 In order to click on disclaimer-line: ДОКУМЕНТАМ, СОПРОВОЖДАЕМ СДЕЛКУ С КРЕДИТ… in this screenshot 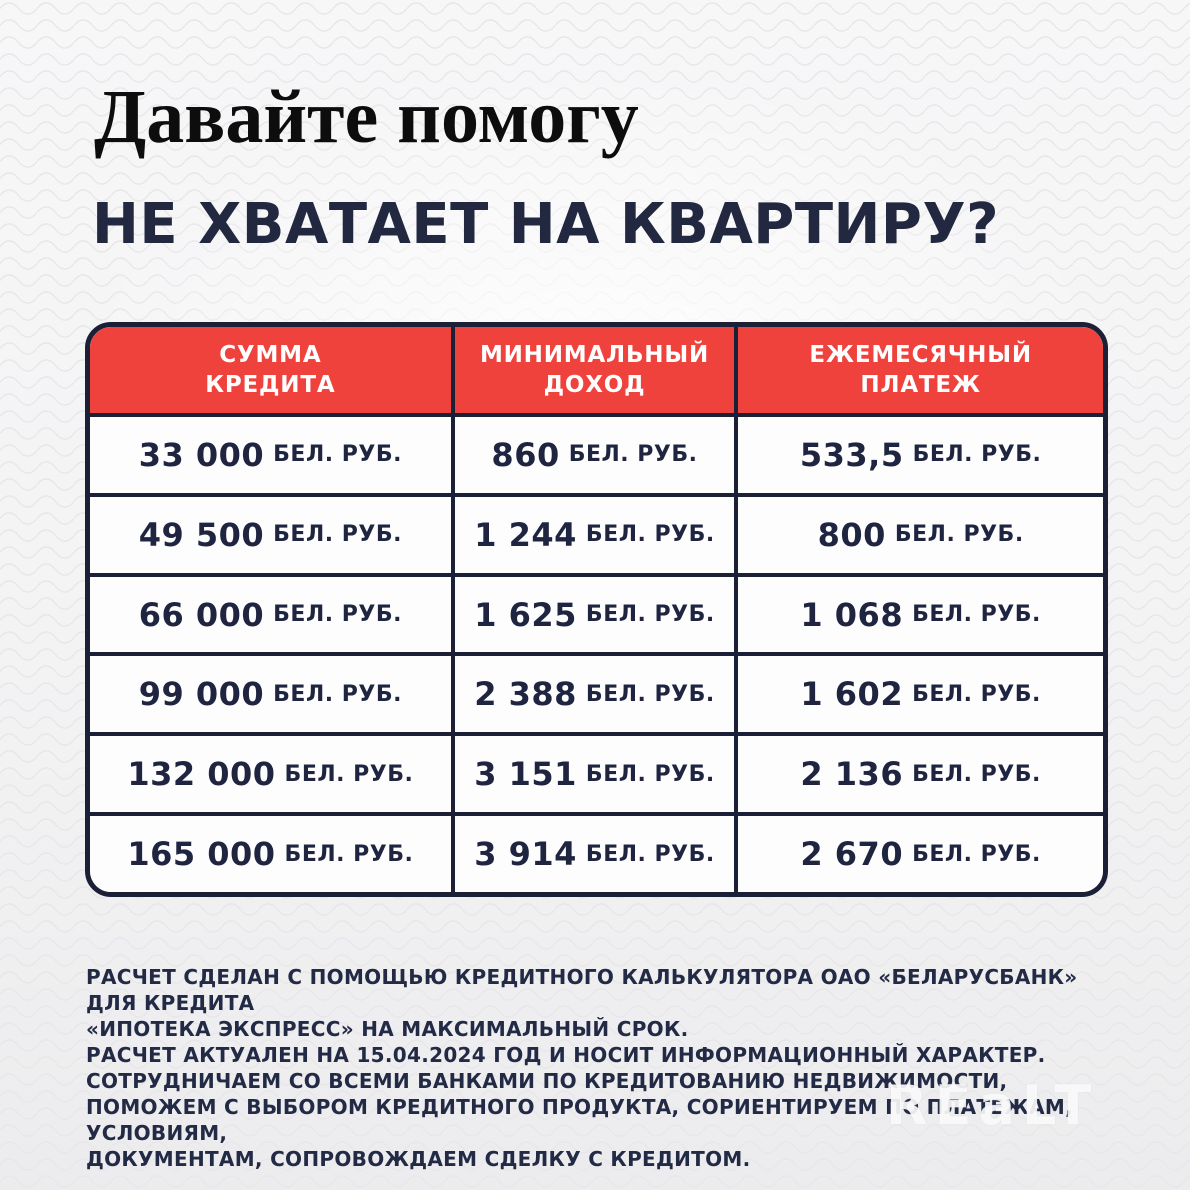, I will do `click(418, 1159)`.